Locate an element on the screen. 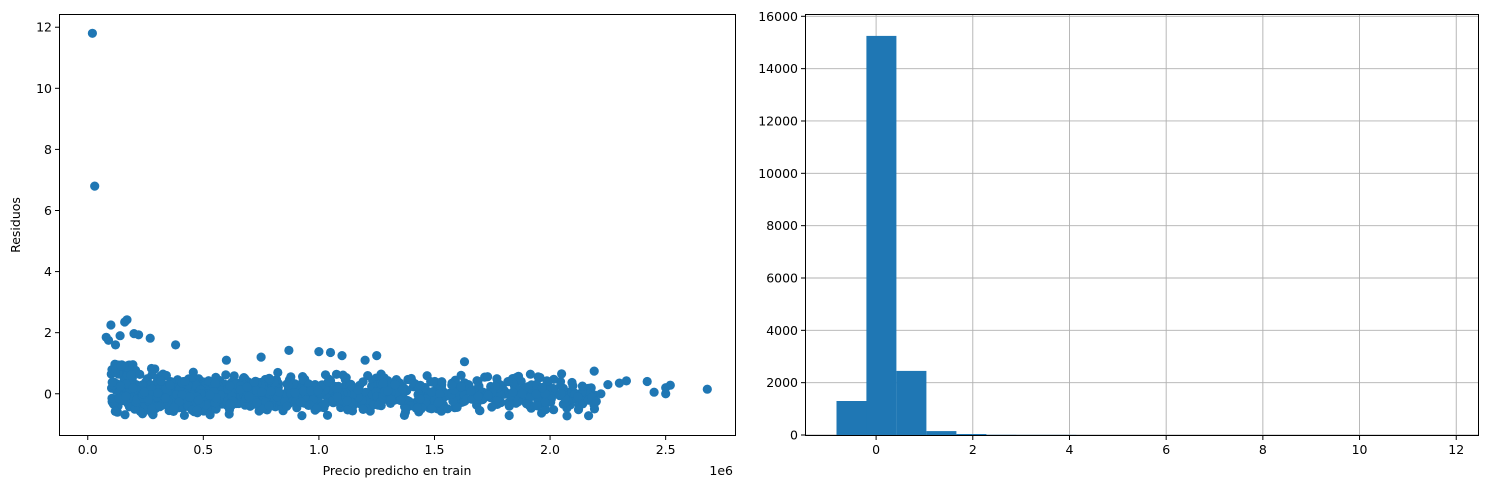 This screenshot has height=489, width=1489. scatter-x-tick-label: 1.0 is located at coordinates (319, 449).